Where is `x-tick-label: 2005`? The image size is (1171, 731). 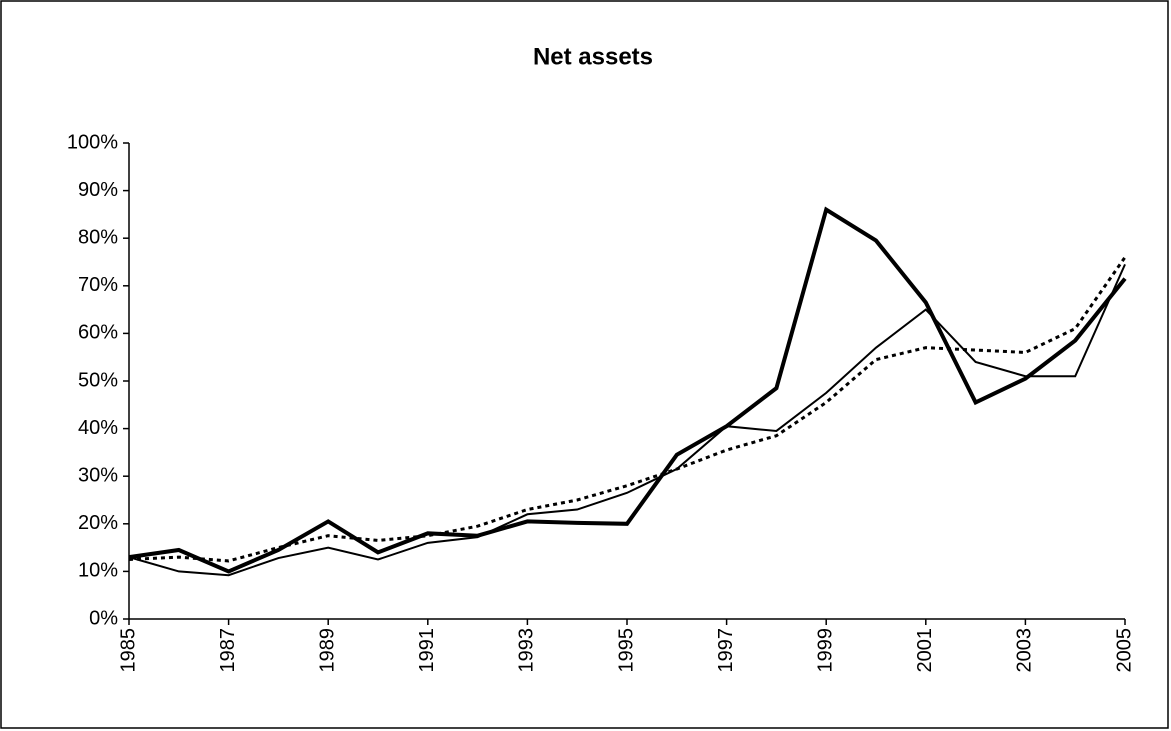 x-tick-label: 2005 is located at coordinates (1124, 650).